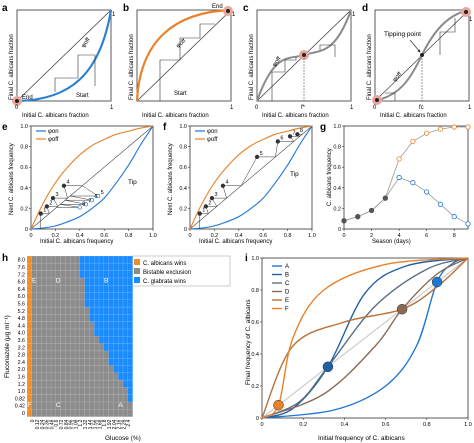 The height and width of the screenshot is (443, 474). Describe the element at coordinates (58, 405) in the screenshot. I see `region-label: C` at that location.